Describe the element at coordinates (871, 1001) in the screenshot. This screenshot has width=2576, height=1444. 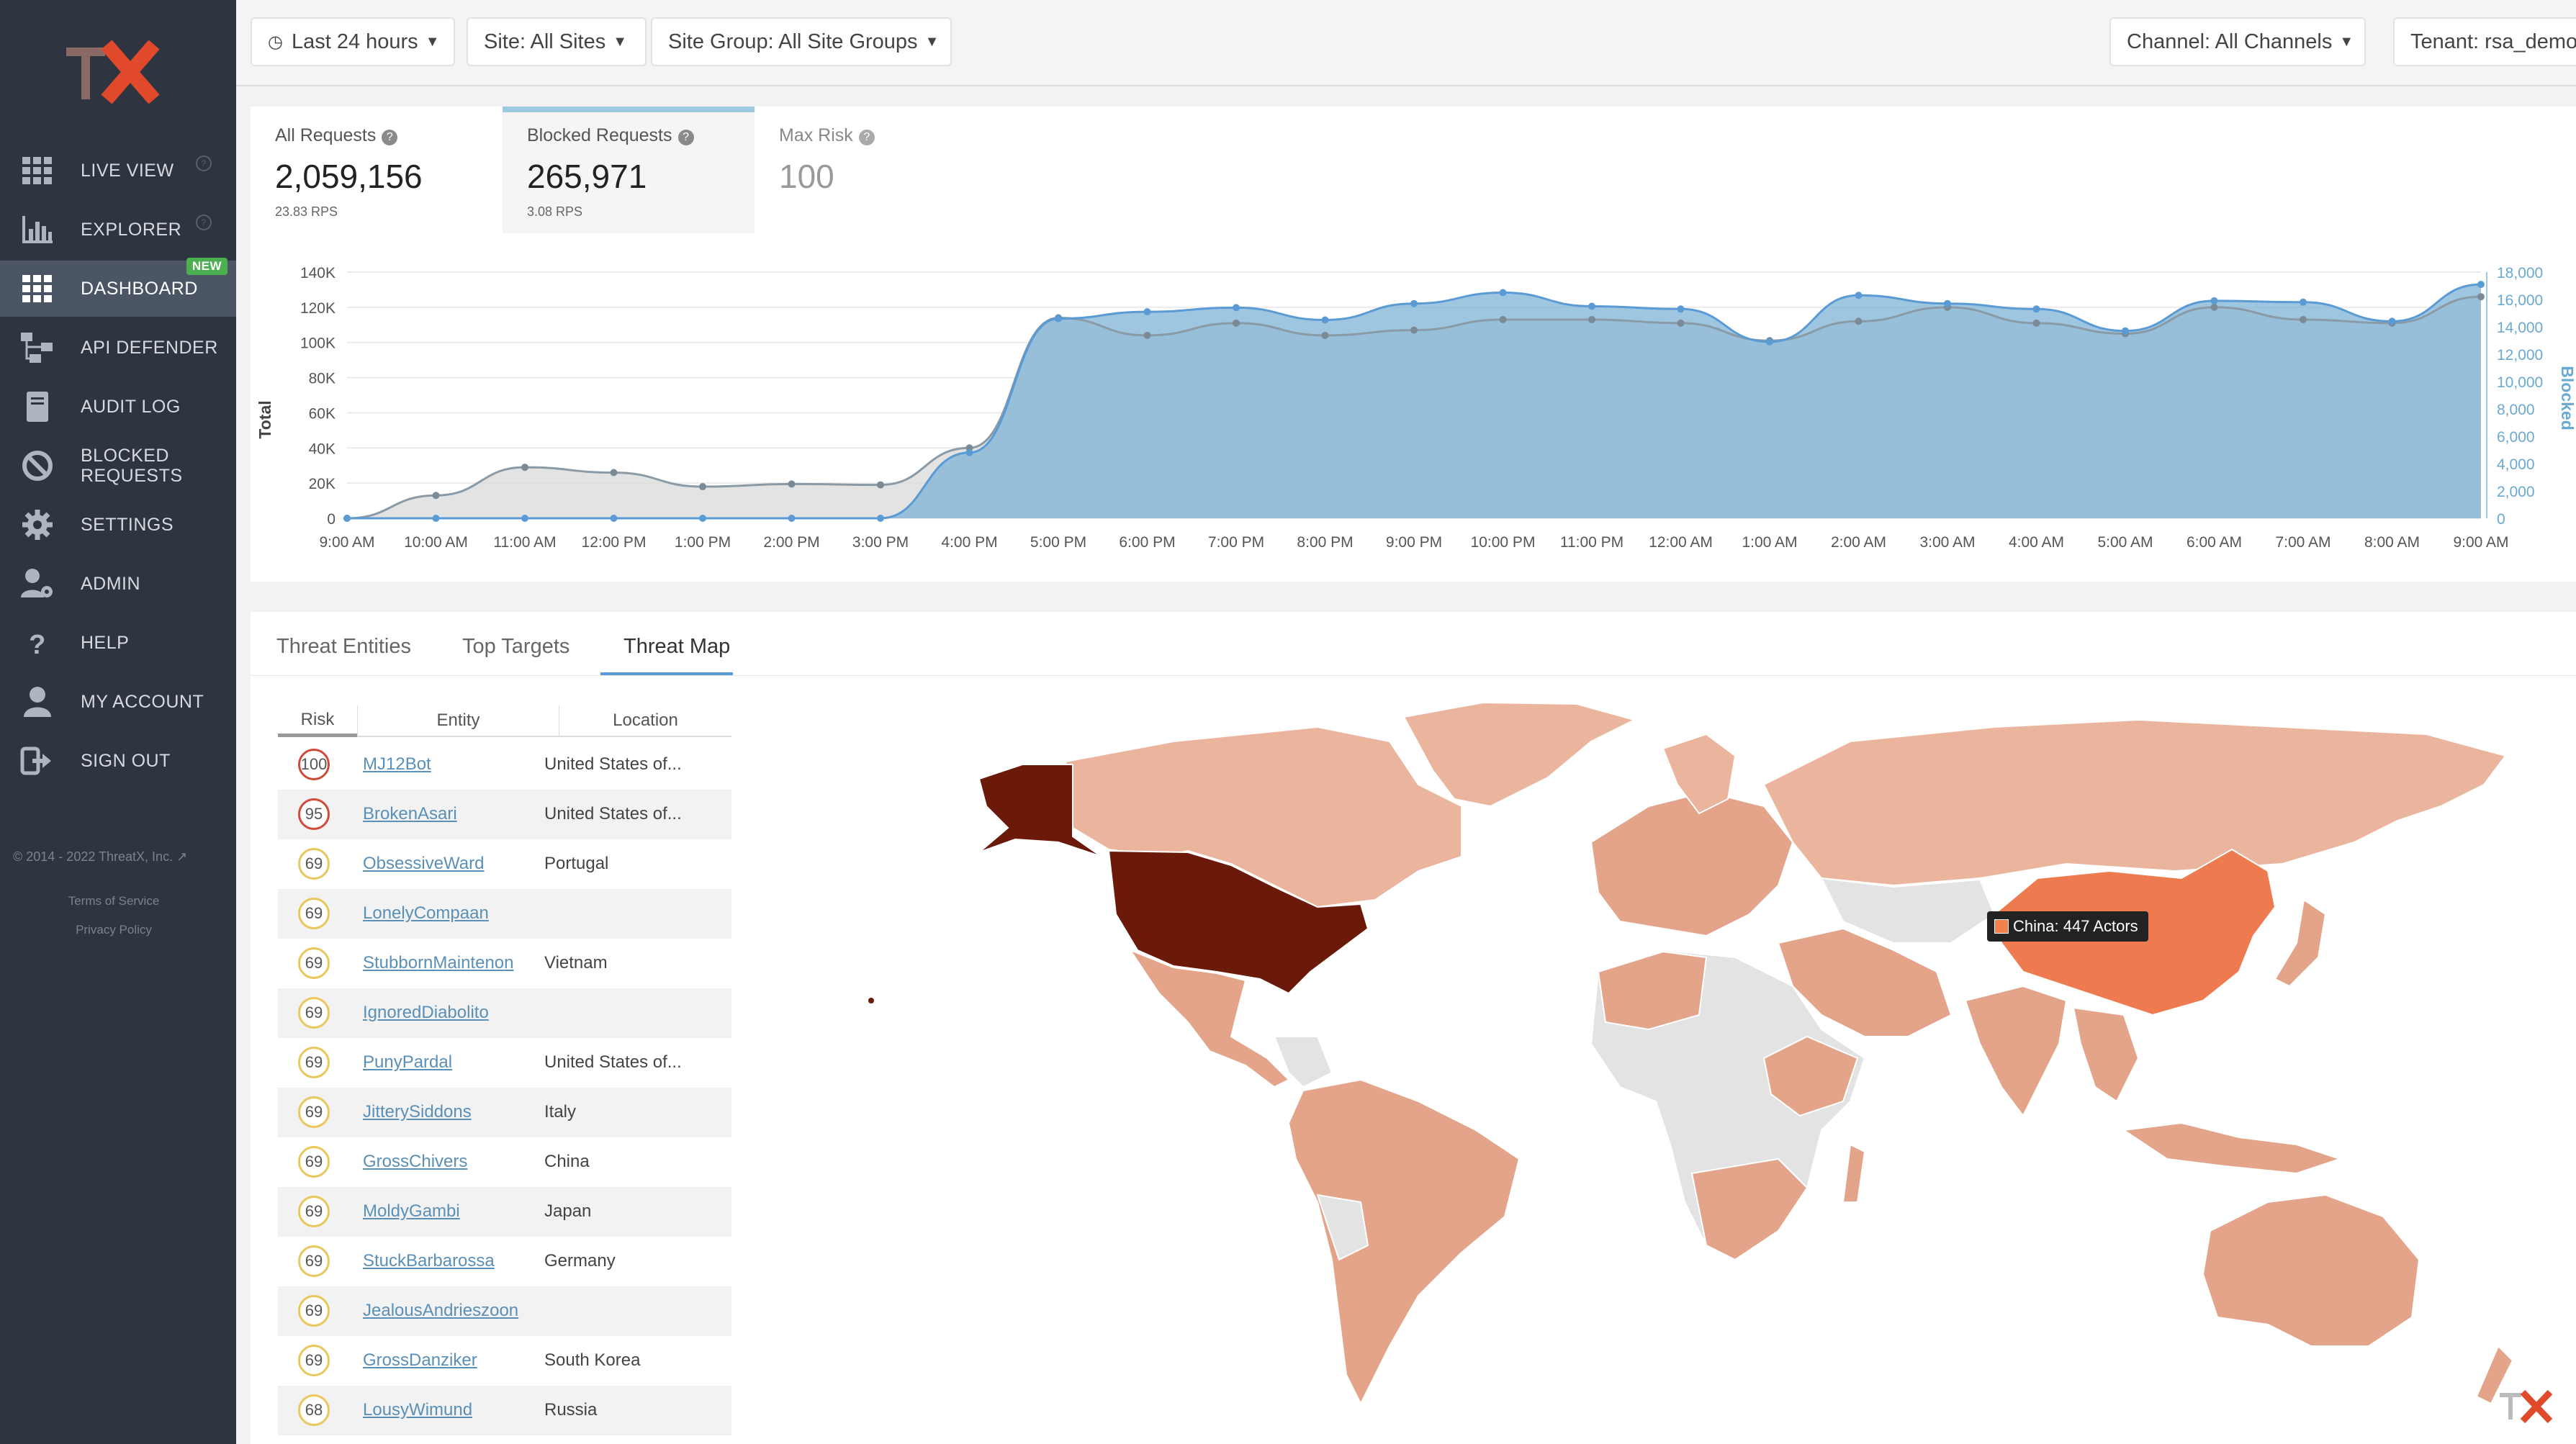
I see `map-region-hawaii` at that location.